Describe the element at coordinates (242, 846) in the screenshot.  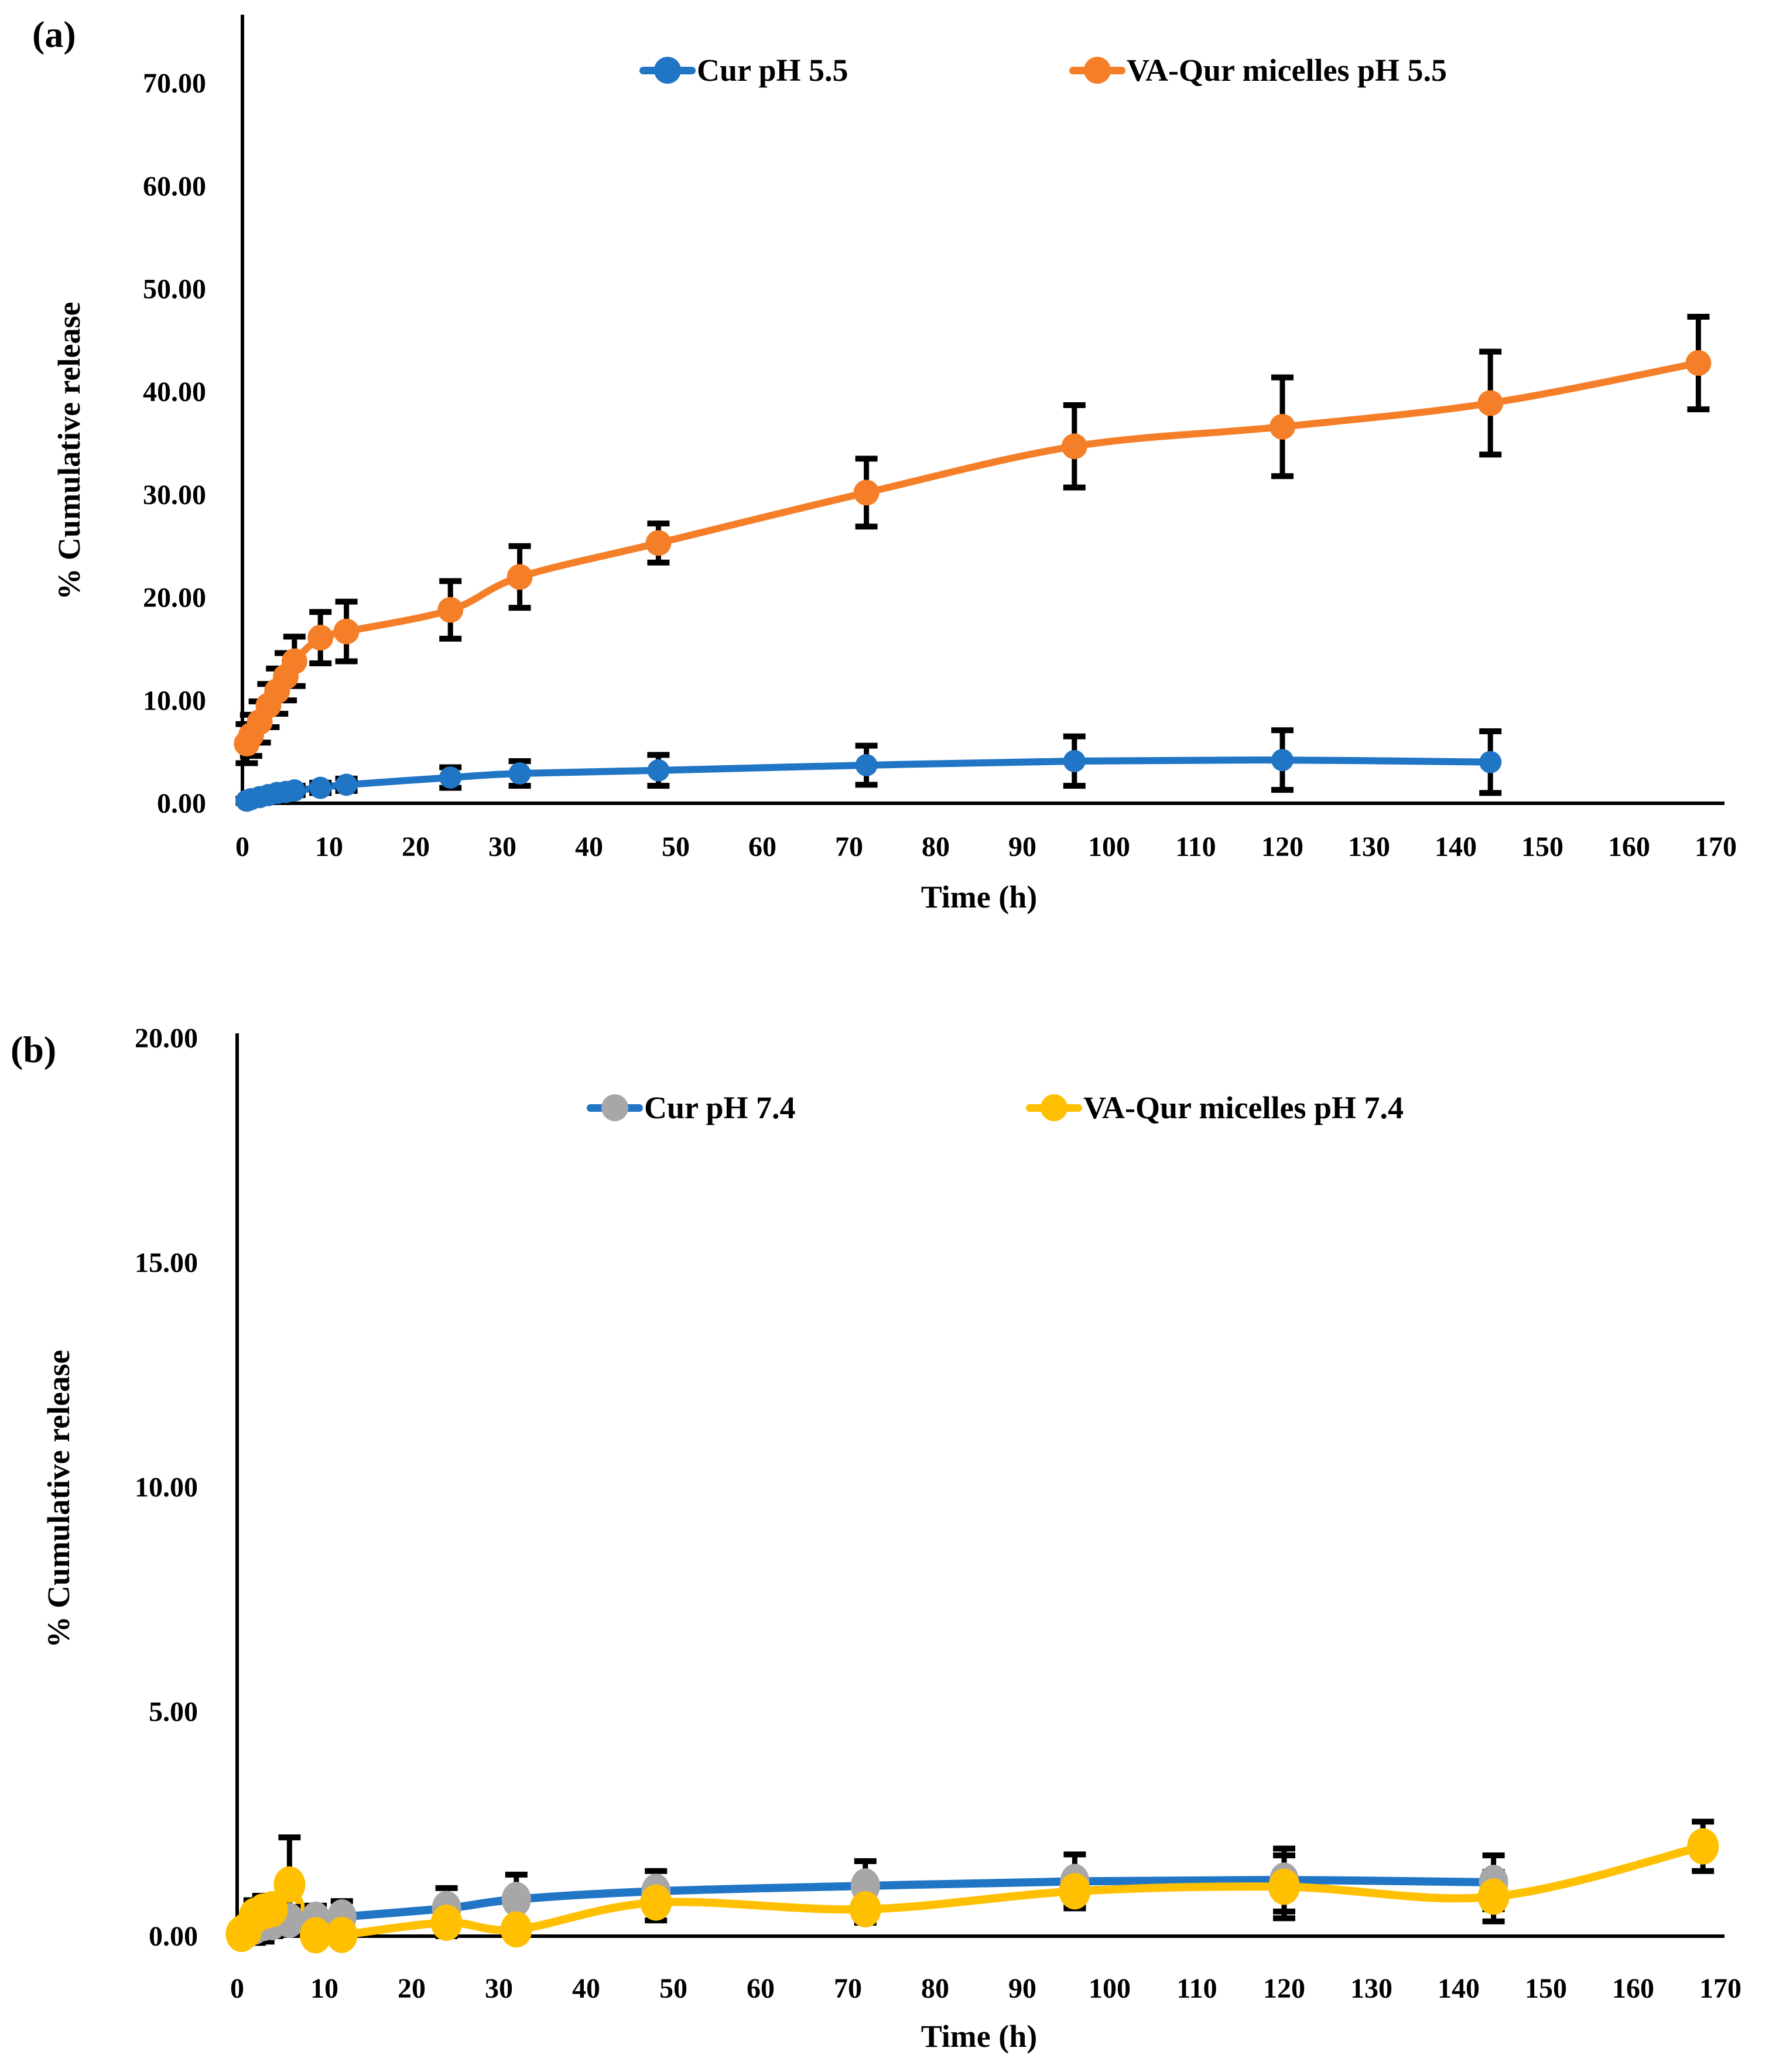
I see `panel-a-x-tick-label: 0` at that location.